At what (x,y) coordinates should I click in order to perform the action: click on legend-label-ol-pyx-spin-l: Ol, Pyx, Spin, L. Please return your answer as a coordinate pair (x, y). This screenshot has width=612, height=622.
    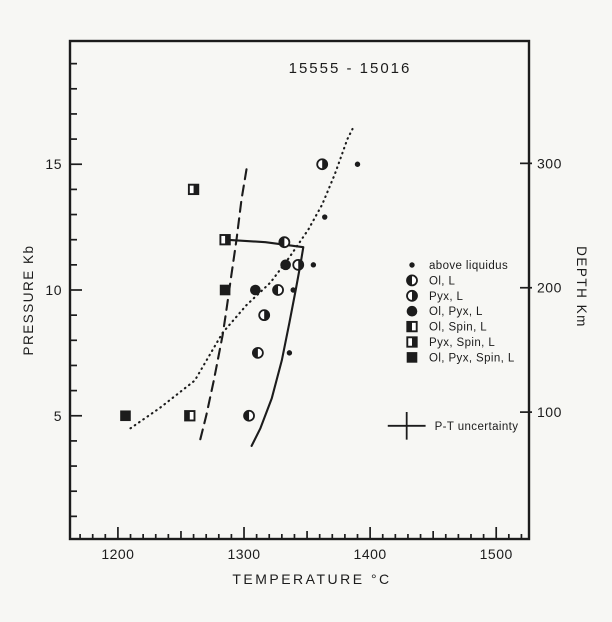
    Looking at the image, I should click on (472, 358).